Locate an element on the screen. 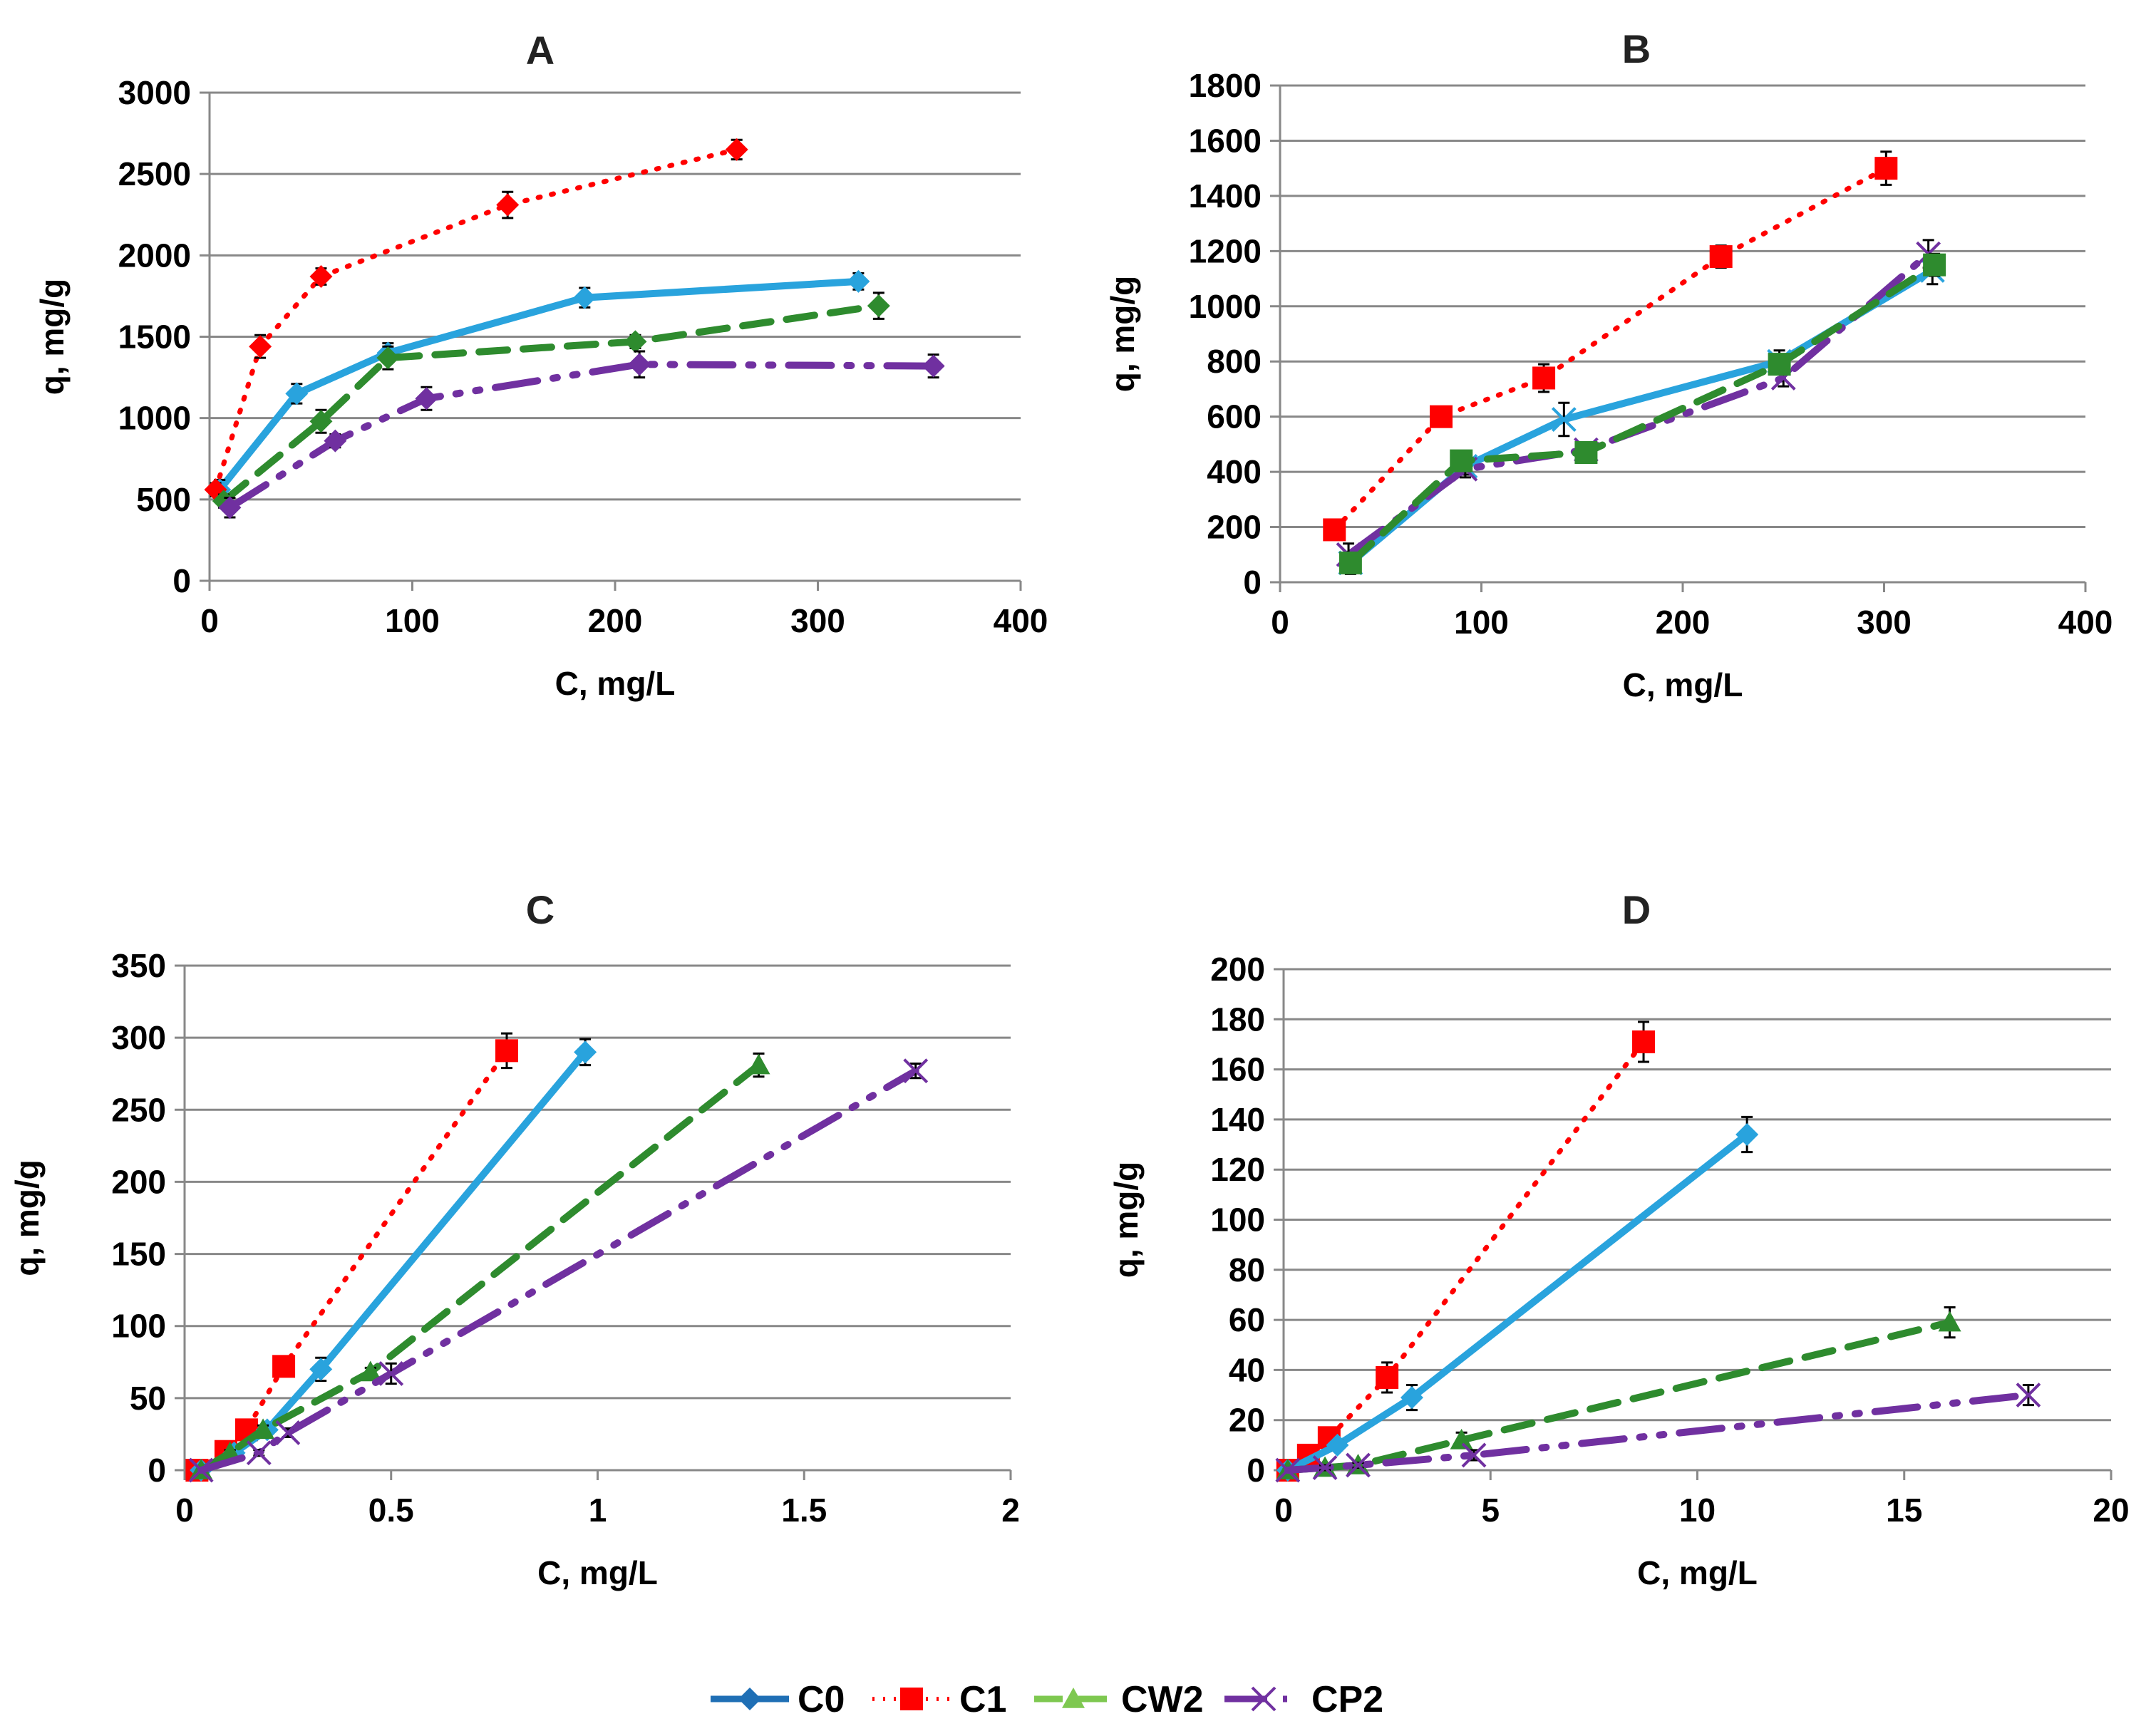  y-tick-label: 200 is located at coordinates (1237, 970).